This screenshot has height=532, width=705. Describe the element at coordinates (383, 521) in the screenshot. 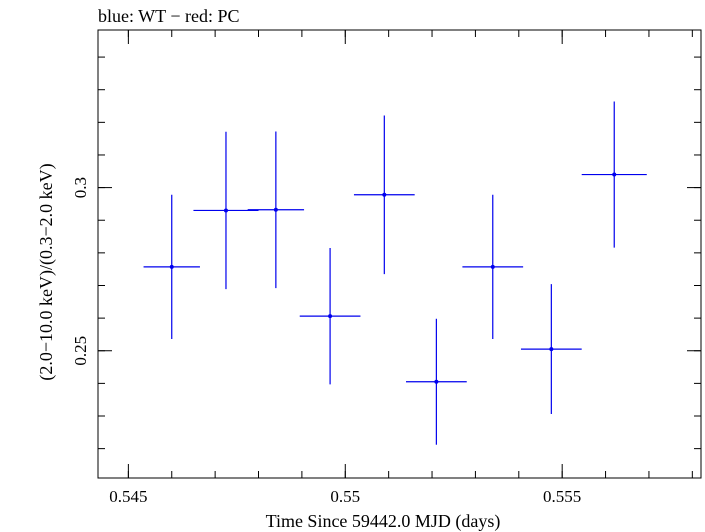

I see `x-axis-label: Time Since 59442.0 MJD (days)` at that location.